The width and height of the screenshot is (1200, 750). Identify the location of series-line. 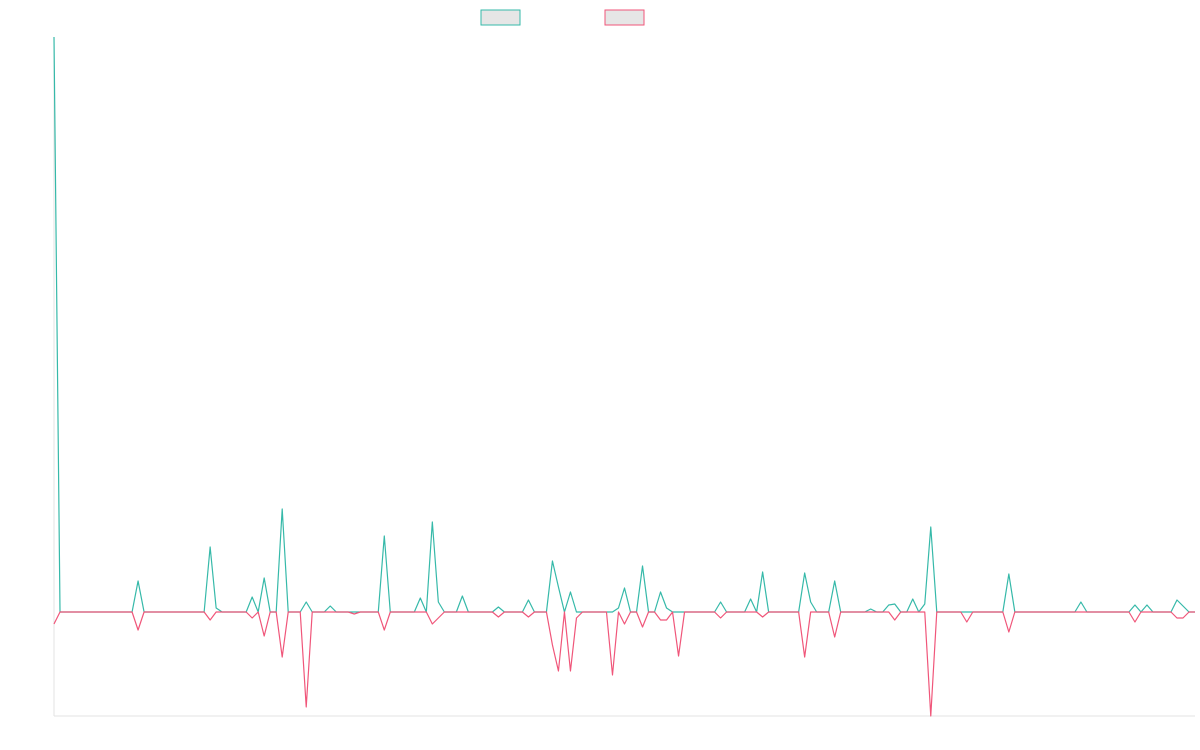
(624, 664).